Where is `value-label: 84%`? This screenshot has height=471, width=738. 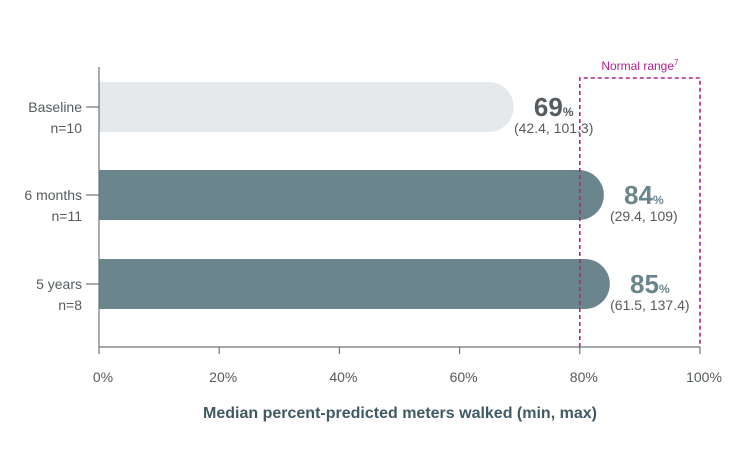
value-label: 84% is located at coordinates (644, 195).